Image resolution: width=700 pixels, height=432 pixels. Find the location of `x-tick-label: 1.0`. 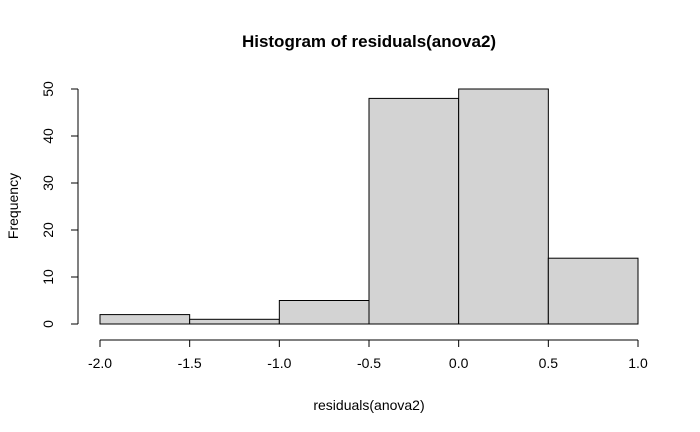

x-tick-label: 1.0 is located at coordinates (638, 363).